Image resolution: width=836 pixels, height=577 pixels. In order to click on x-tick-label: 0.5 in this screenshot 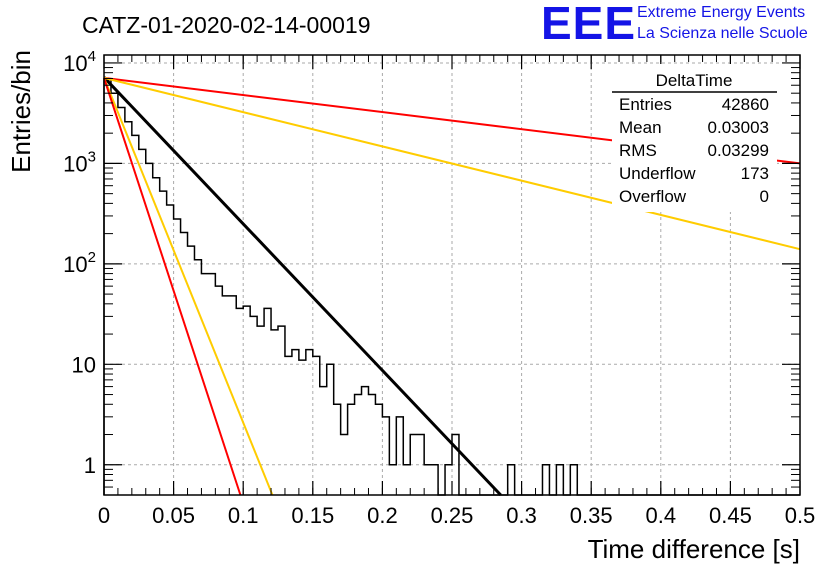, I will do `click(800, 515)`.